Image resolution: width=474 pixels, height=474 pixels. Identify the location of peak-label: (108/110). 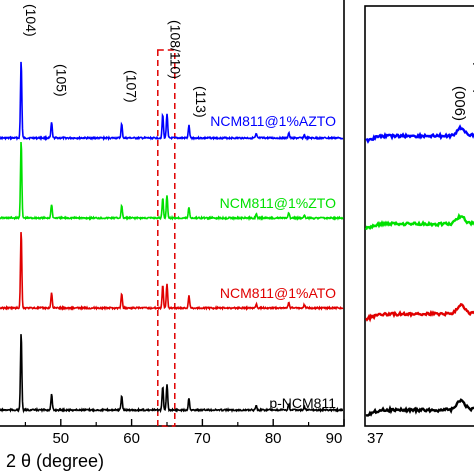
(176, 49).